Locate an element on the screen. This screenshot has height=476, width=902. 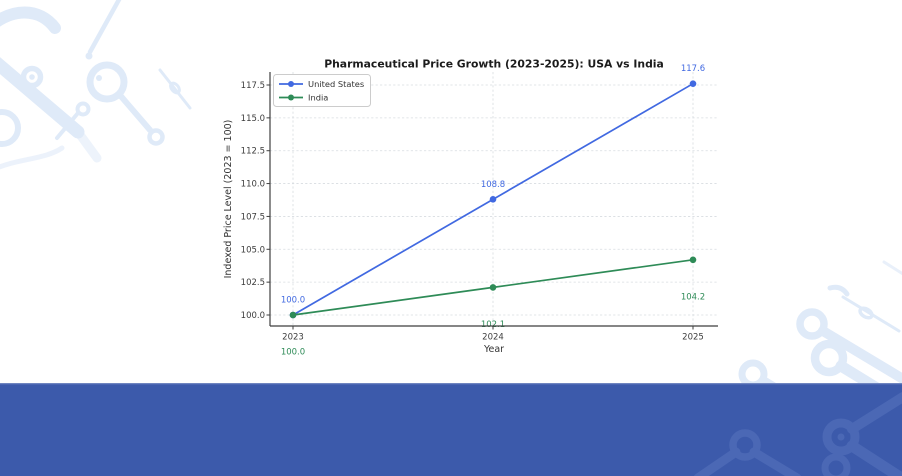
x-tick-label: 2025 is located at coordinates (693, 338).